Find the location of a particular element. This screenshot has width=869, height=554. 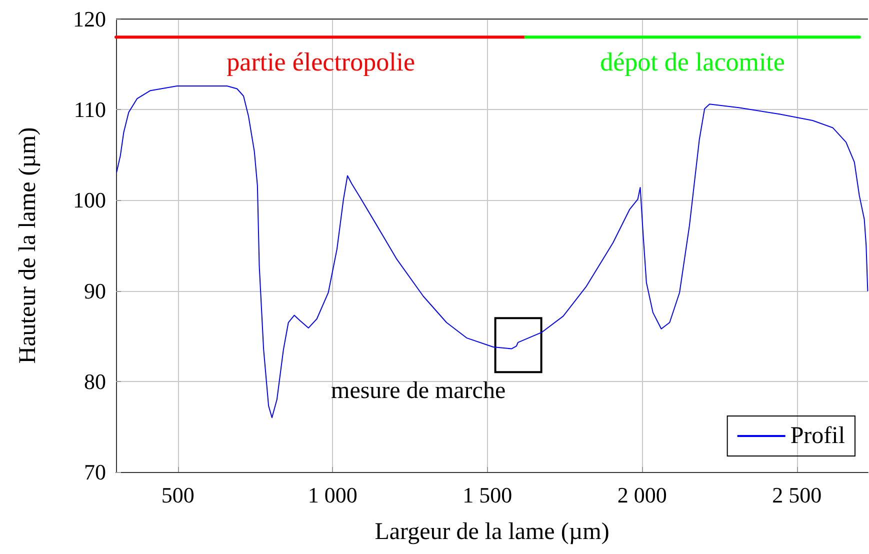

x-tick-label: 500 is located at coordinates (177, 495).